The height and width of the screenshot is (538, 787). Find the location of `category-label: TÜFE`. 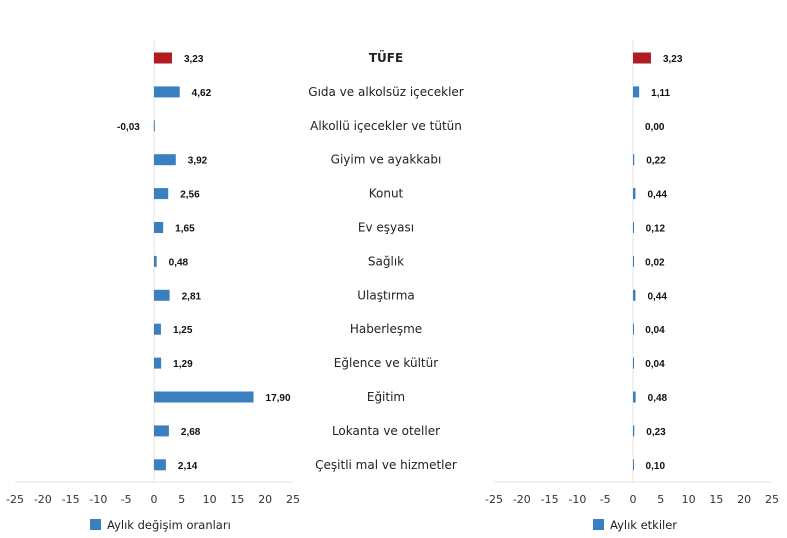

category-label: TÜFE is located at coordinates (386, 57).